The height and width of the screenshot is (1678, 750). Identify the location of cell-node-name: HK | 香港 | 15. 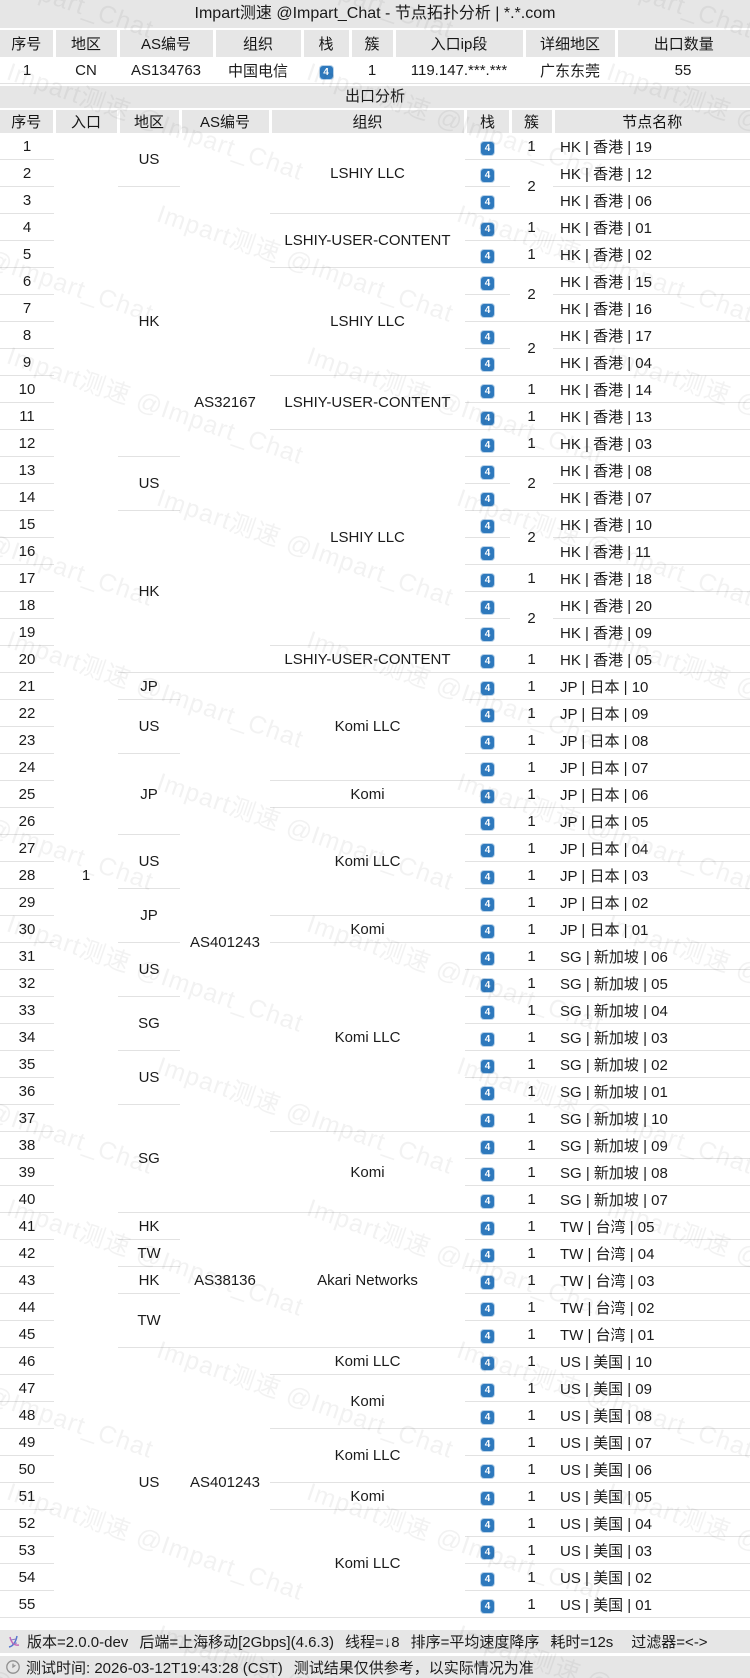
(651, 281).